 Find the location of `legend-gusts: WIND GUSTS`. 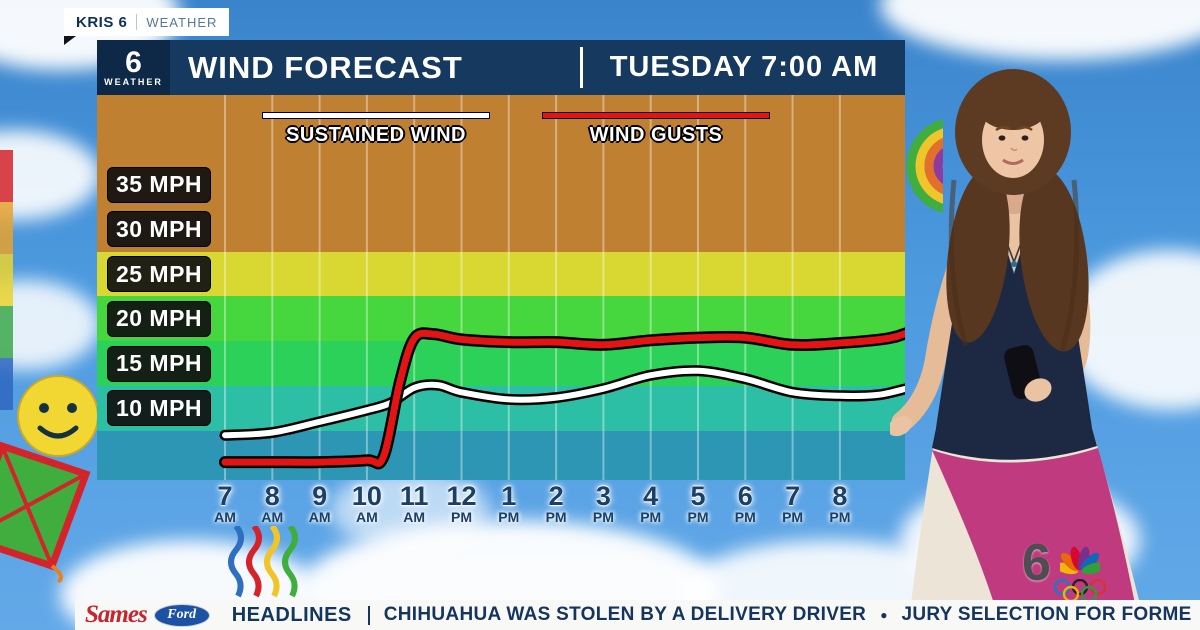

legend-gusts: WIND GUSTS is located at coordinates (656, 129).